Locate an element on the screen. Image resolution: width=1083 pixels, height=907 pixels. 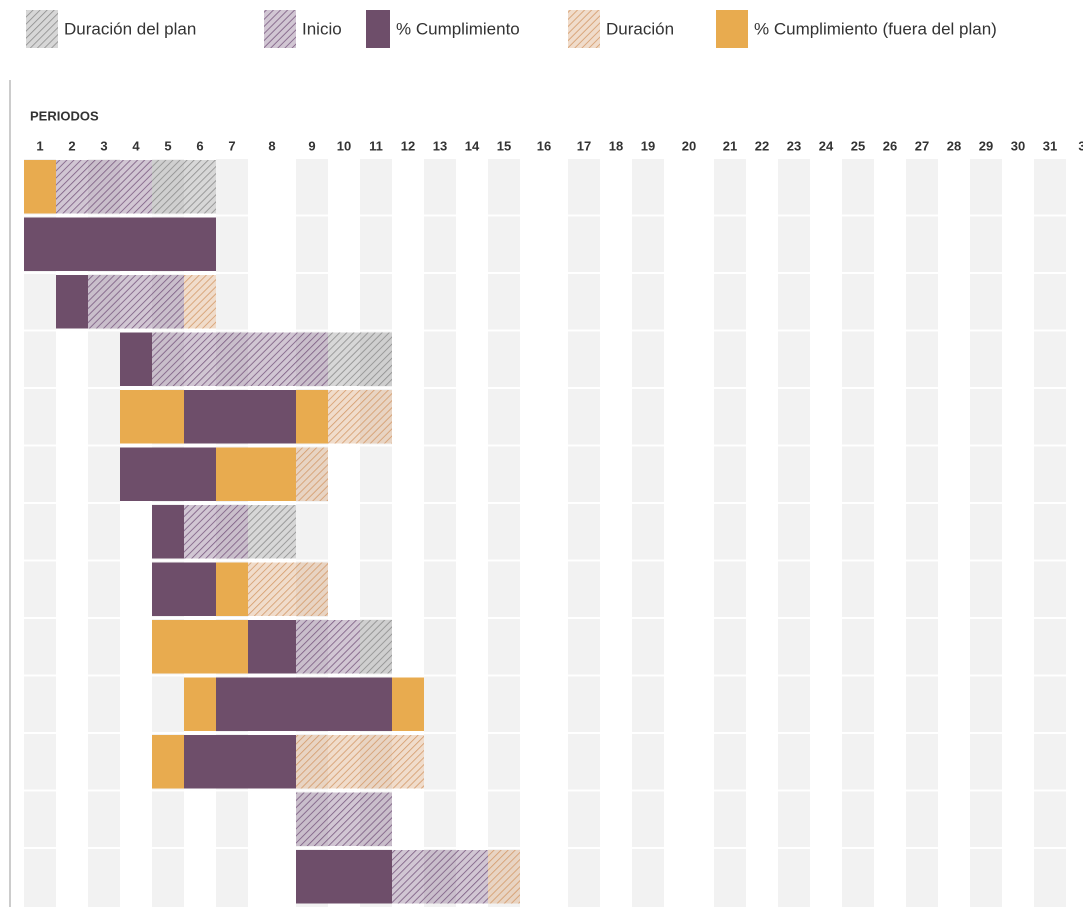
legend-label: Inicio is located at coordinates (322, 28).